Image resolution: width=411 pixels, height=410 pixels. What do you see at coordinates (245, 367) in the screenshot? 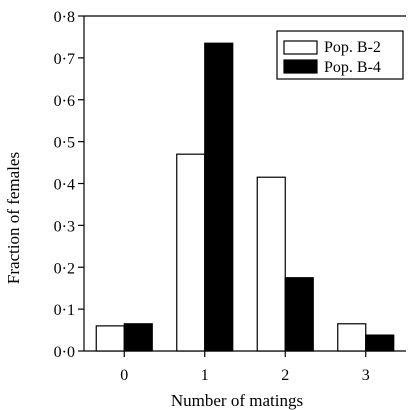
I see `x-axis: 0 1 2 3` at bounding box center [245, 367].